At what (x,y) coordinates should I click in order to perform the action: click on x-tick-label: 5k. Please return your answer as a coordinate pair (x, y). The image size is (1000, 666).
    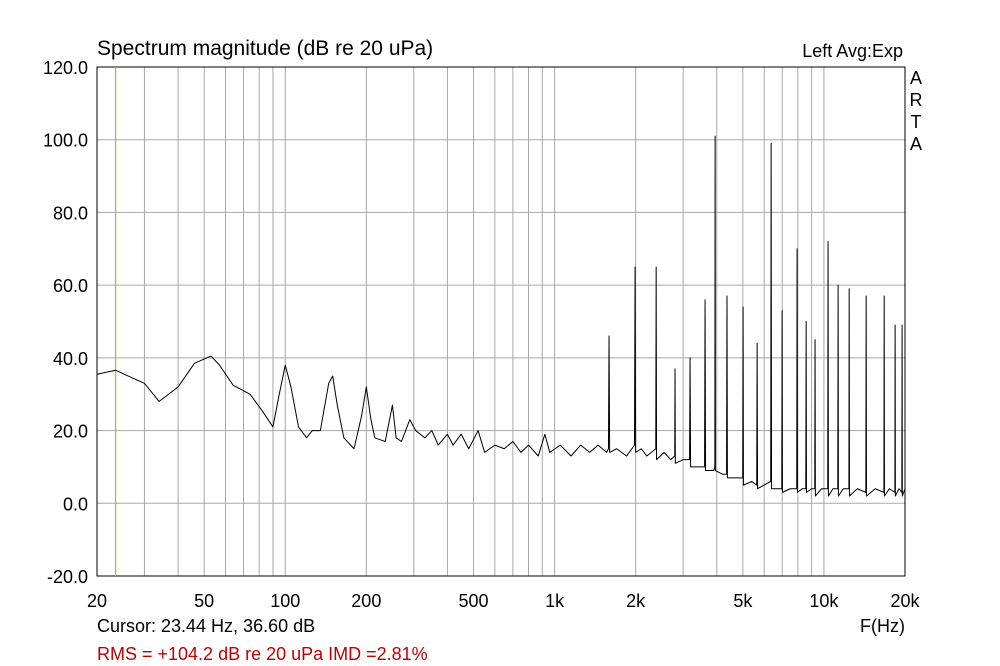
    Looking at the image, I should click on (743, 601).